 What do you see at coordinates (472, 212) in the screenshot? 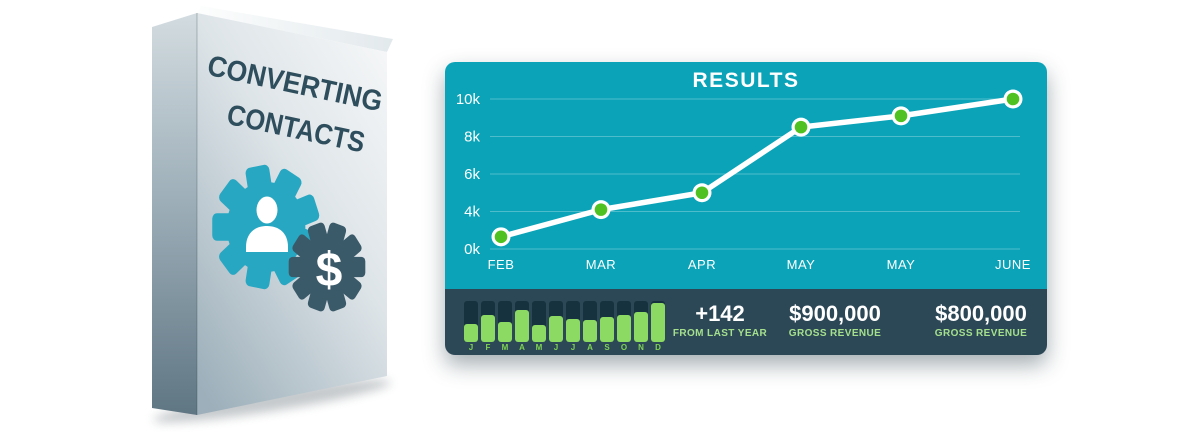
I see `y-tick-label: 4k` at bounding box center [472, 212].